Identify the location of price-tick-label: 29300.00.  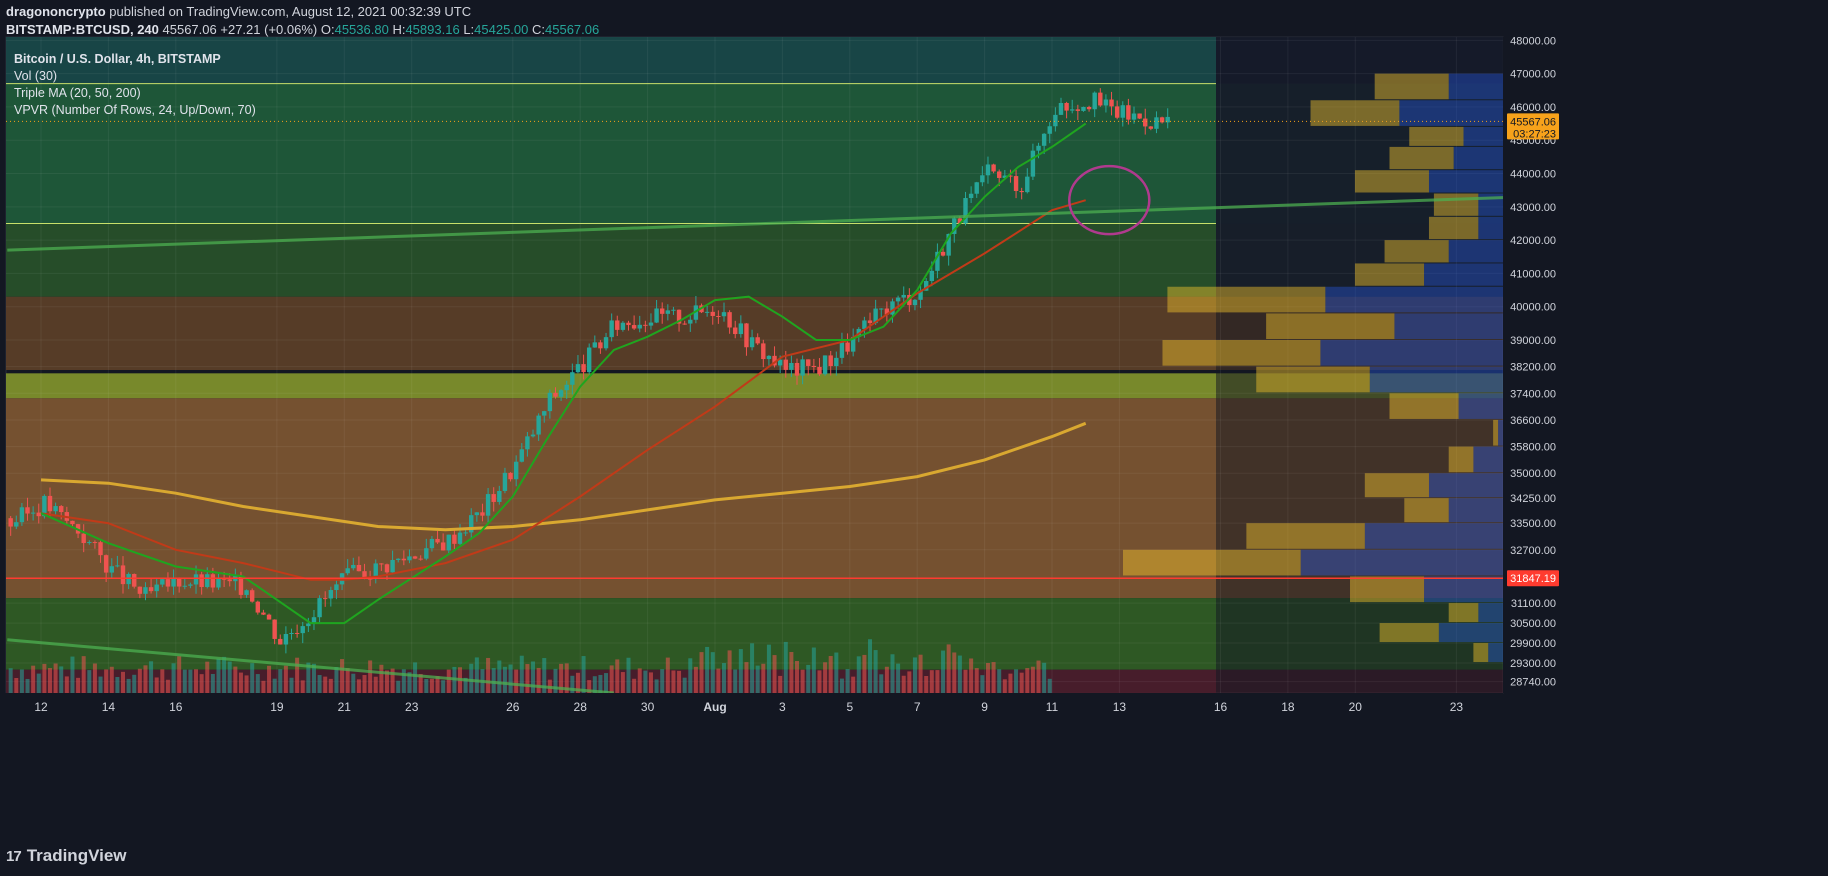
(1533, 664).